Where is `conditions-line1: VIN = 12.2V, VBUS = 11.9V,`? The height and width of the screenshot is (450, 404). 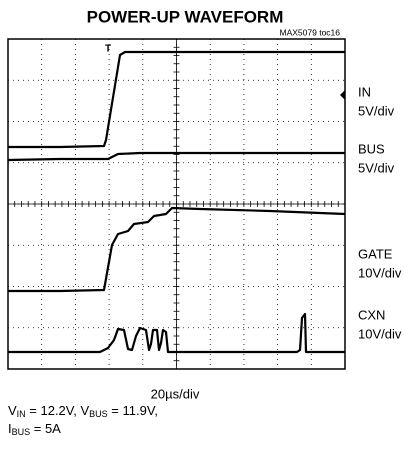 conditions-line1: VIN = 12.2V, VBUS = 11.9V, is located at coordinates (83, 411).